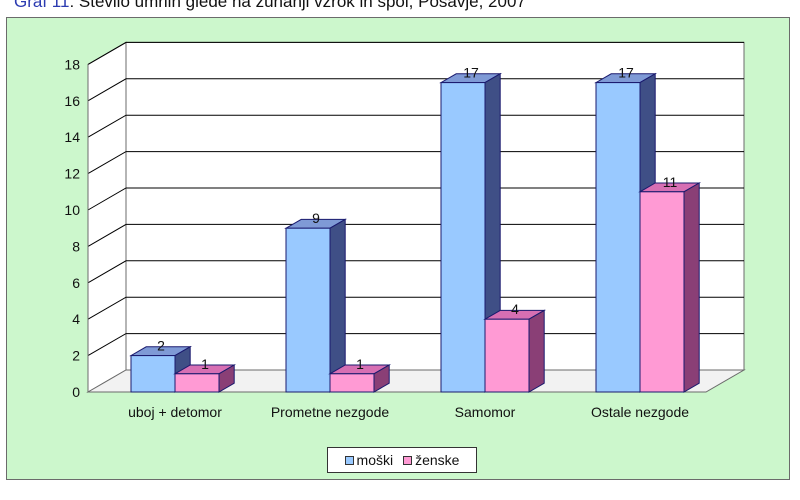 This screenshot has height=500, width=800. I want to click on data-label: 11, so click(670, 182).